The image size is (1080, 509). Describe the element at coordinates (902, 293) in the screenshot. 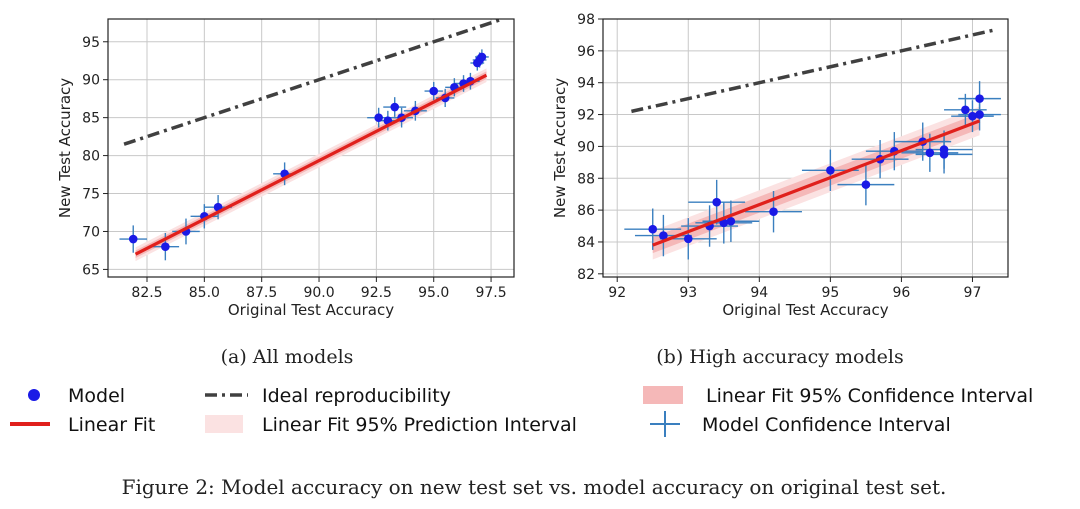

I see `x-tick-label: 96` at that location.